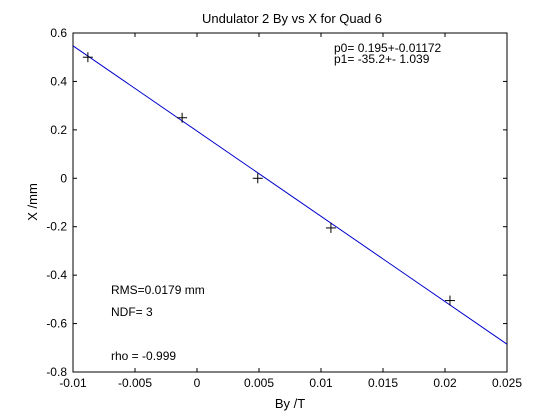 This screenshot has width=560, height=420. Describe the element at coordinates (56, 227) in the screenshot. I see `y-tick-label: -0.2` at that location.